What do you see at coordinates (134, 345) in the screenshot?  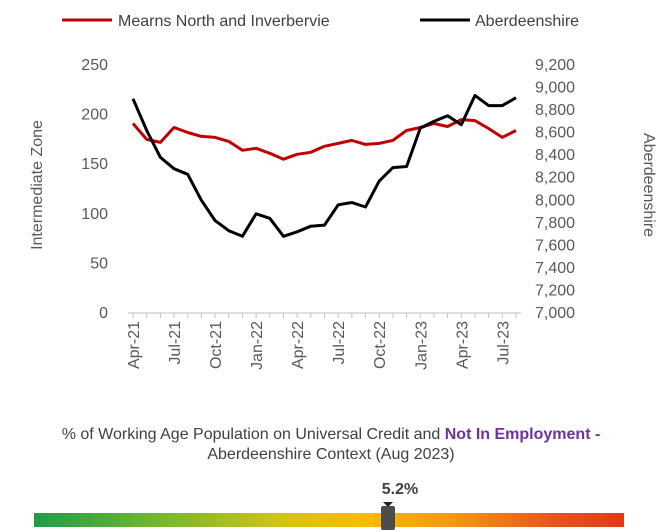 I see `x-tick-label: Apr-21` at bounding box center [134, 345].